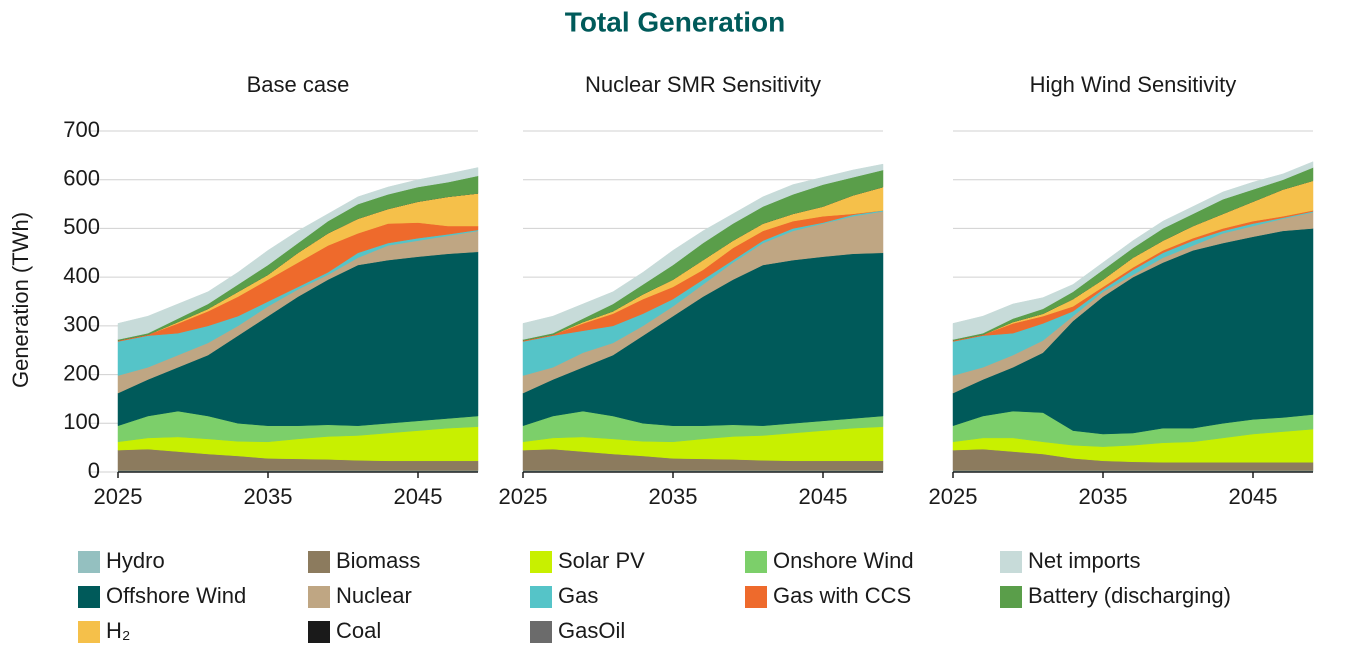  What do you see at coordinates (842, 595) in the screenshot?
I see `legend-label: Gas with CCS` at bounding box center [842, 595].